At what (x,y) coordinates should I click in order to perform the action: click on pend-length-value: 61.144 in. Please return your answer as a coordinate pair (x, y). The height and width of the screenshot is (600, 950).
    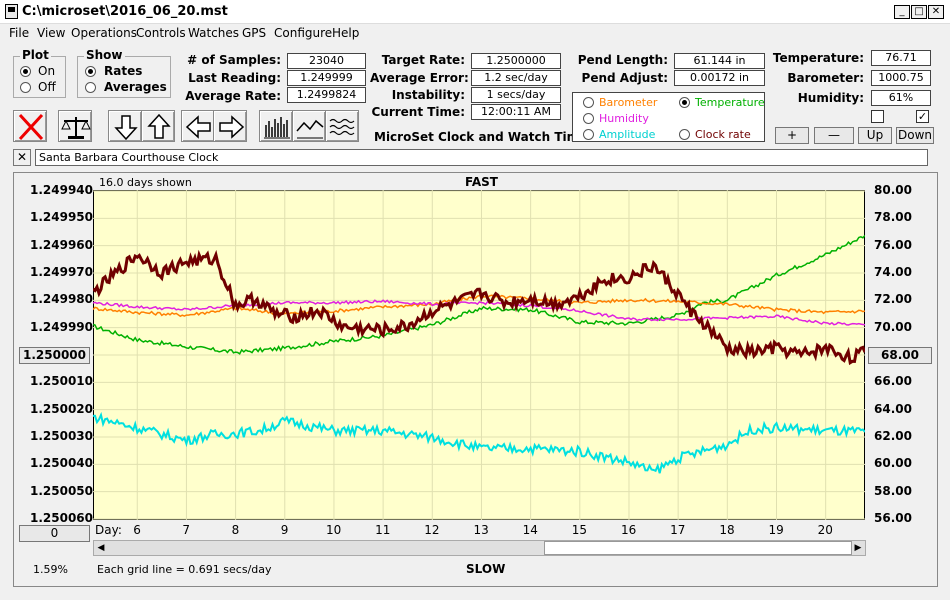
    Looking at the image, I should click on (719, 61).